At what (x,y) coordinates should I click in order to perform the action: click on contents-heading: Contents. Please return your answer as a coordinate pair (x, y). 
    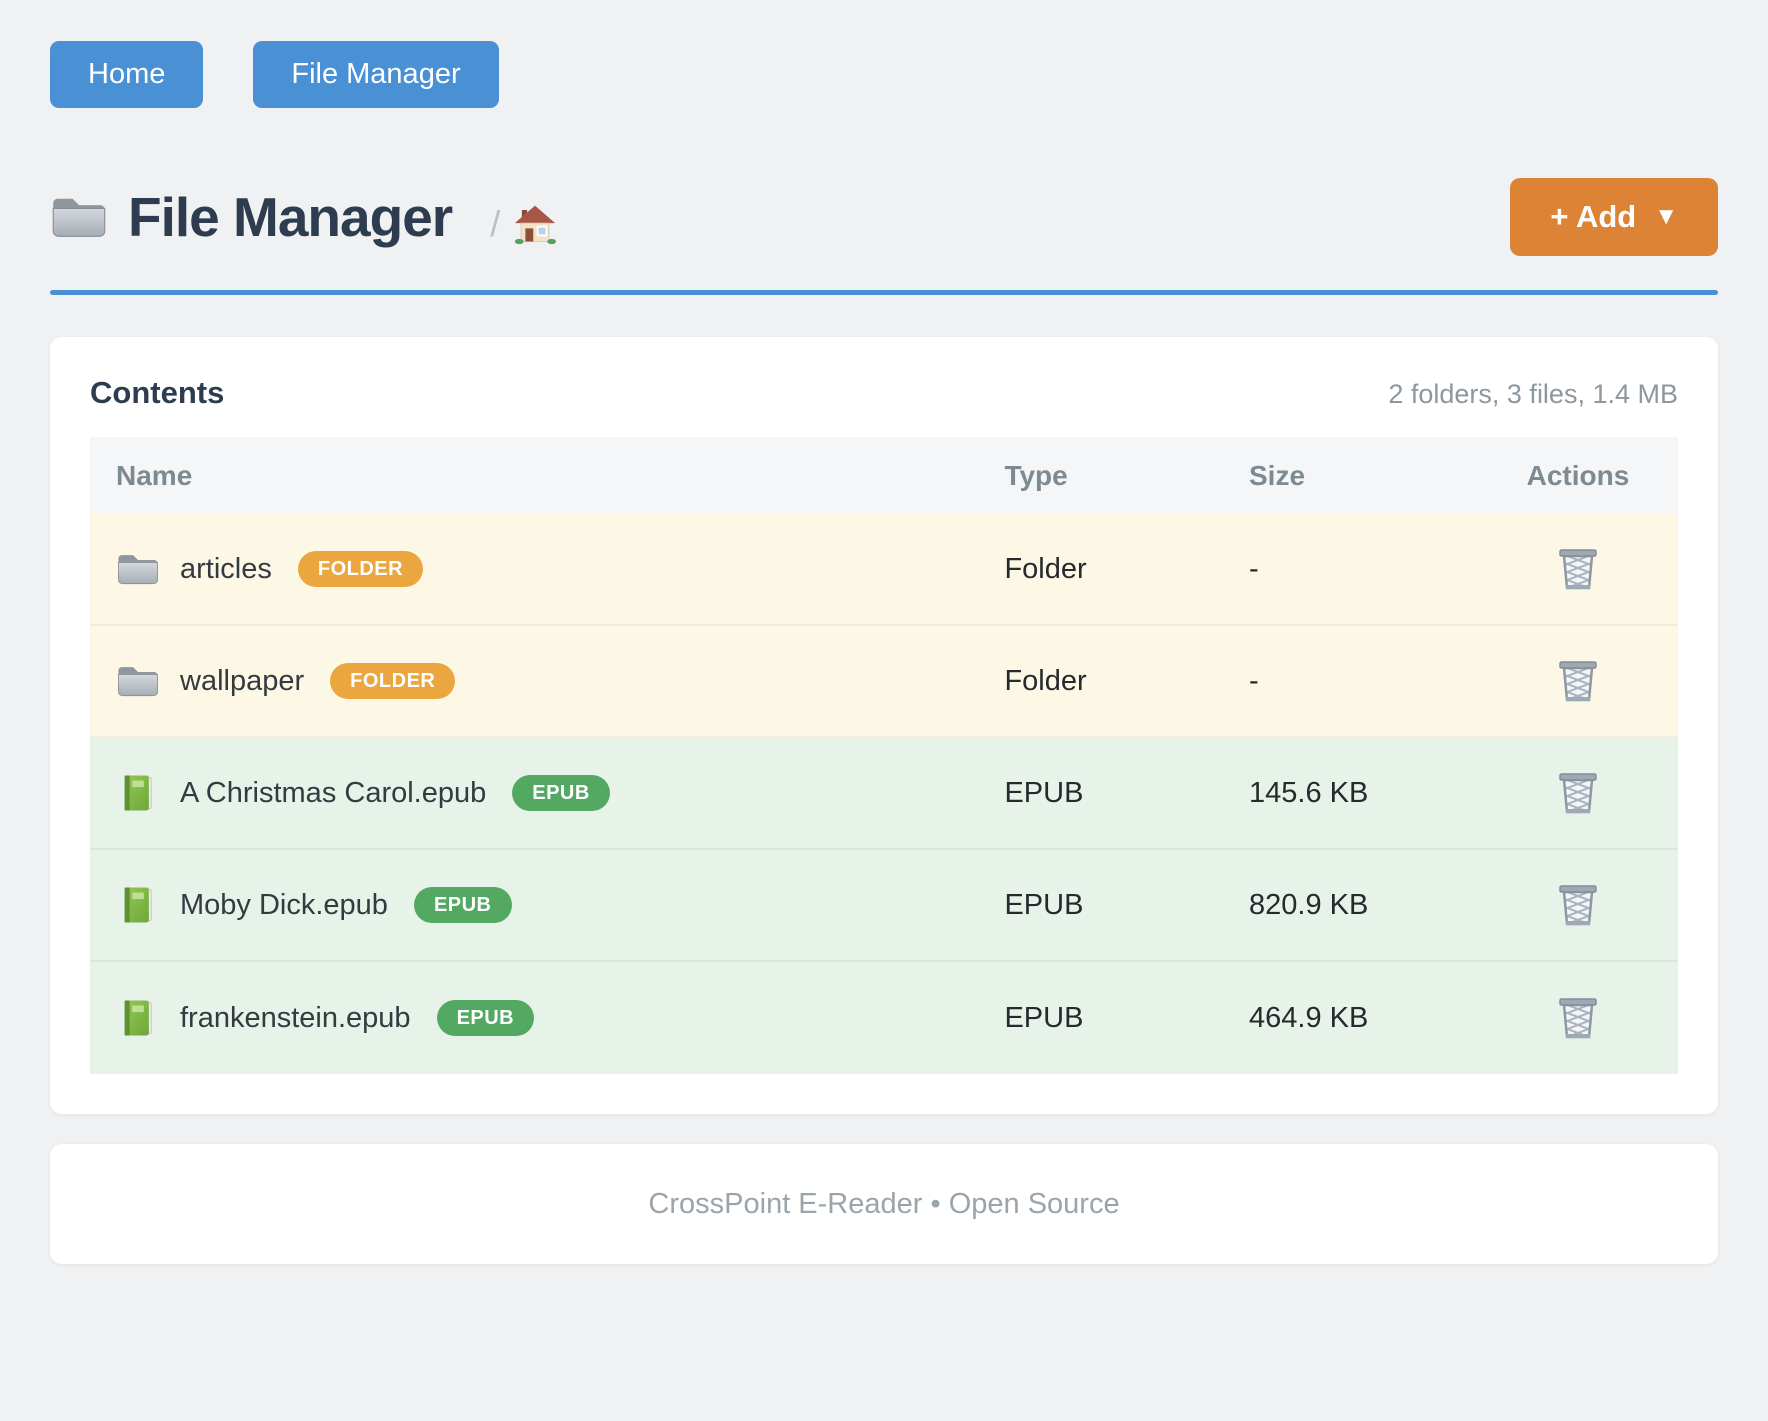
    Looking at the image, I should click on (157, 392).